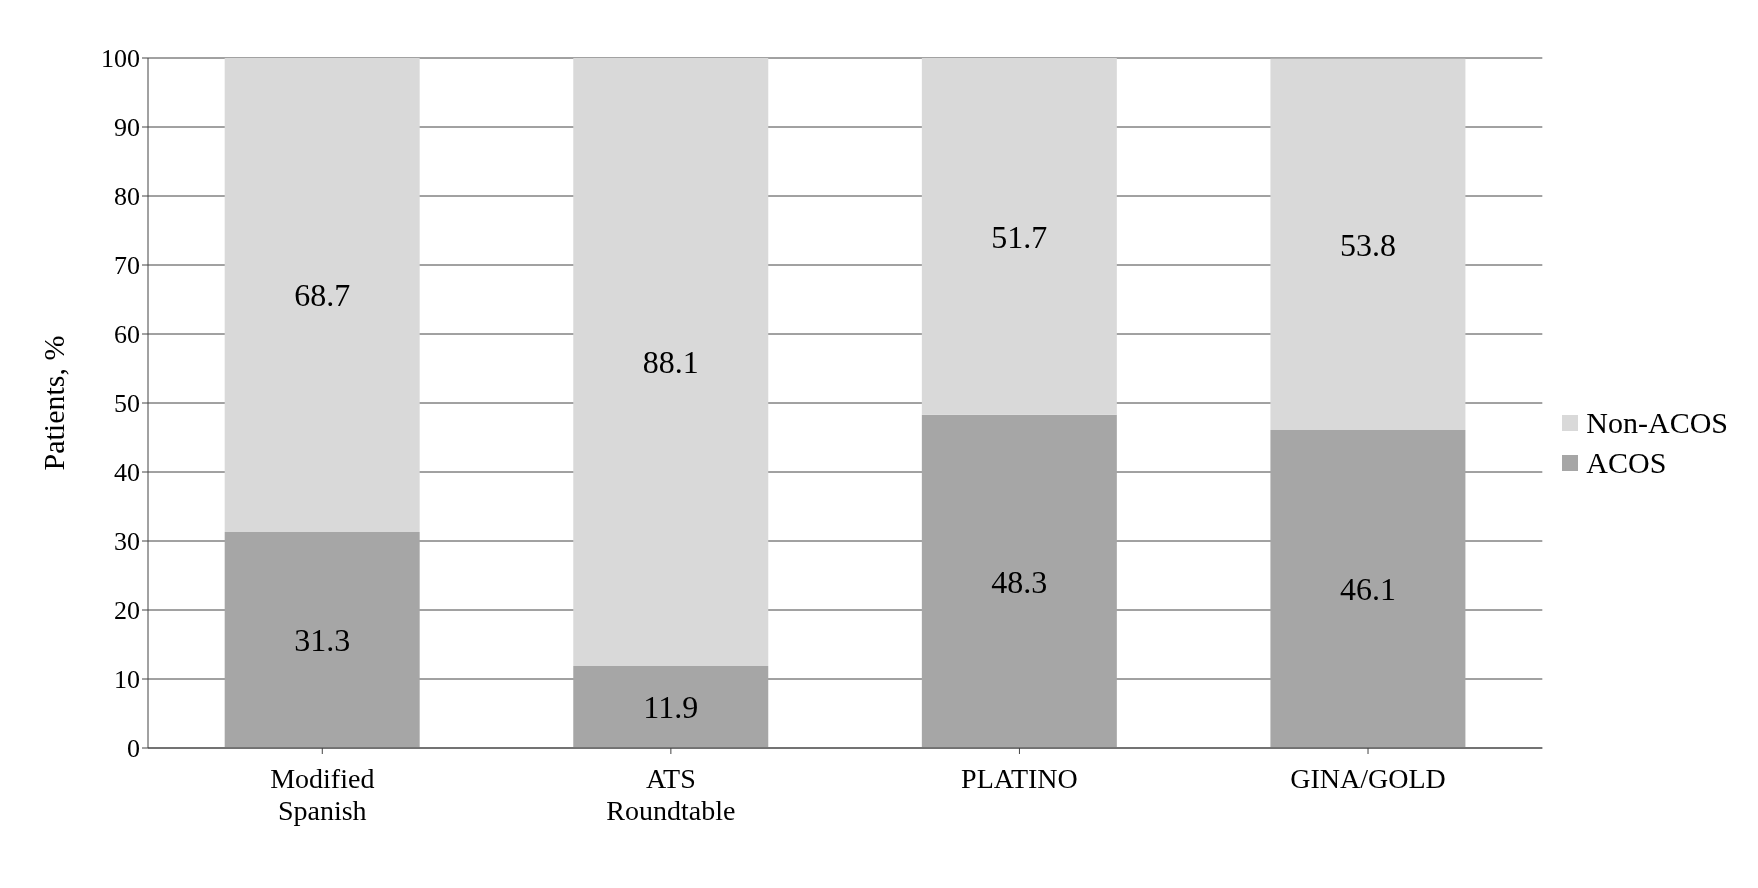 The height and width of the screenshot is (888, 1758). What do you see at coordinates (127, 197) in the screenshot?
I see `y-tick-label: 80` at bounding box center [127, 197].